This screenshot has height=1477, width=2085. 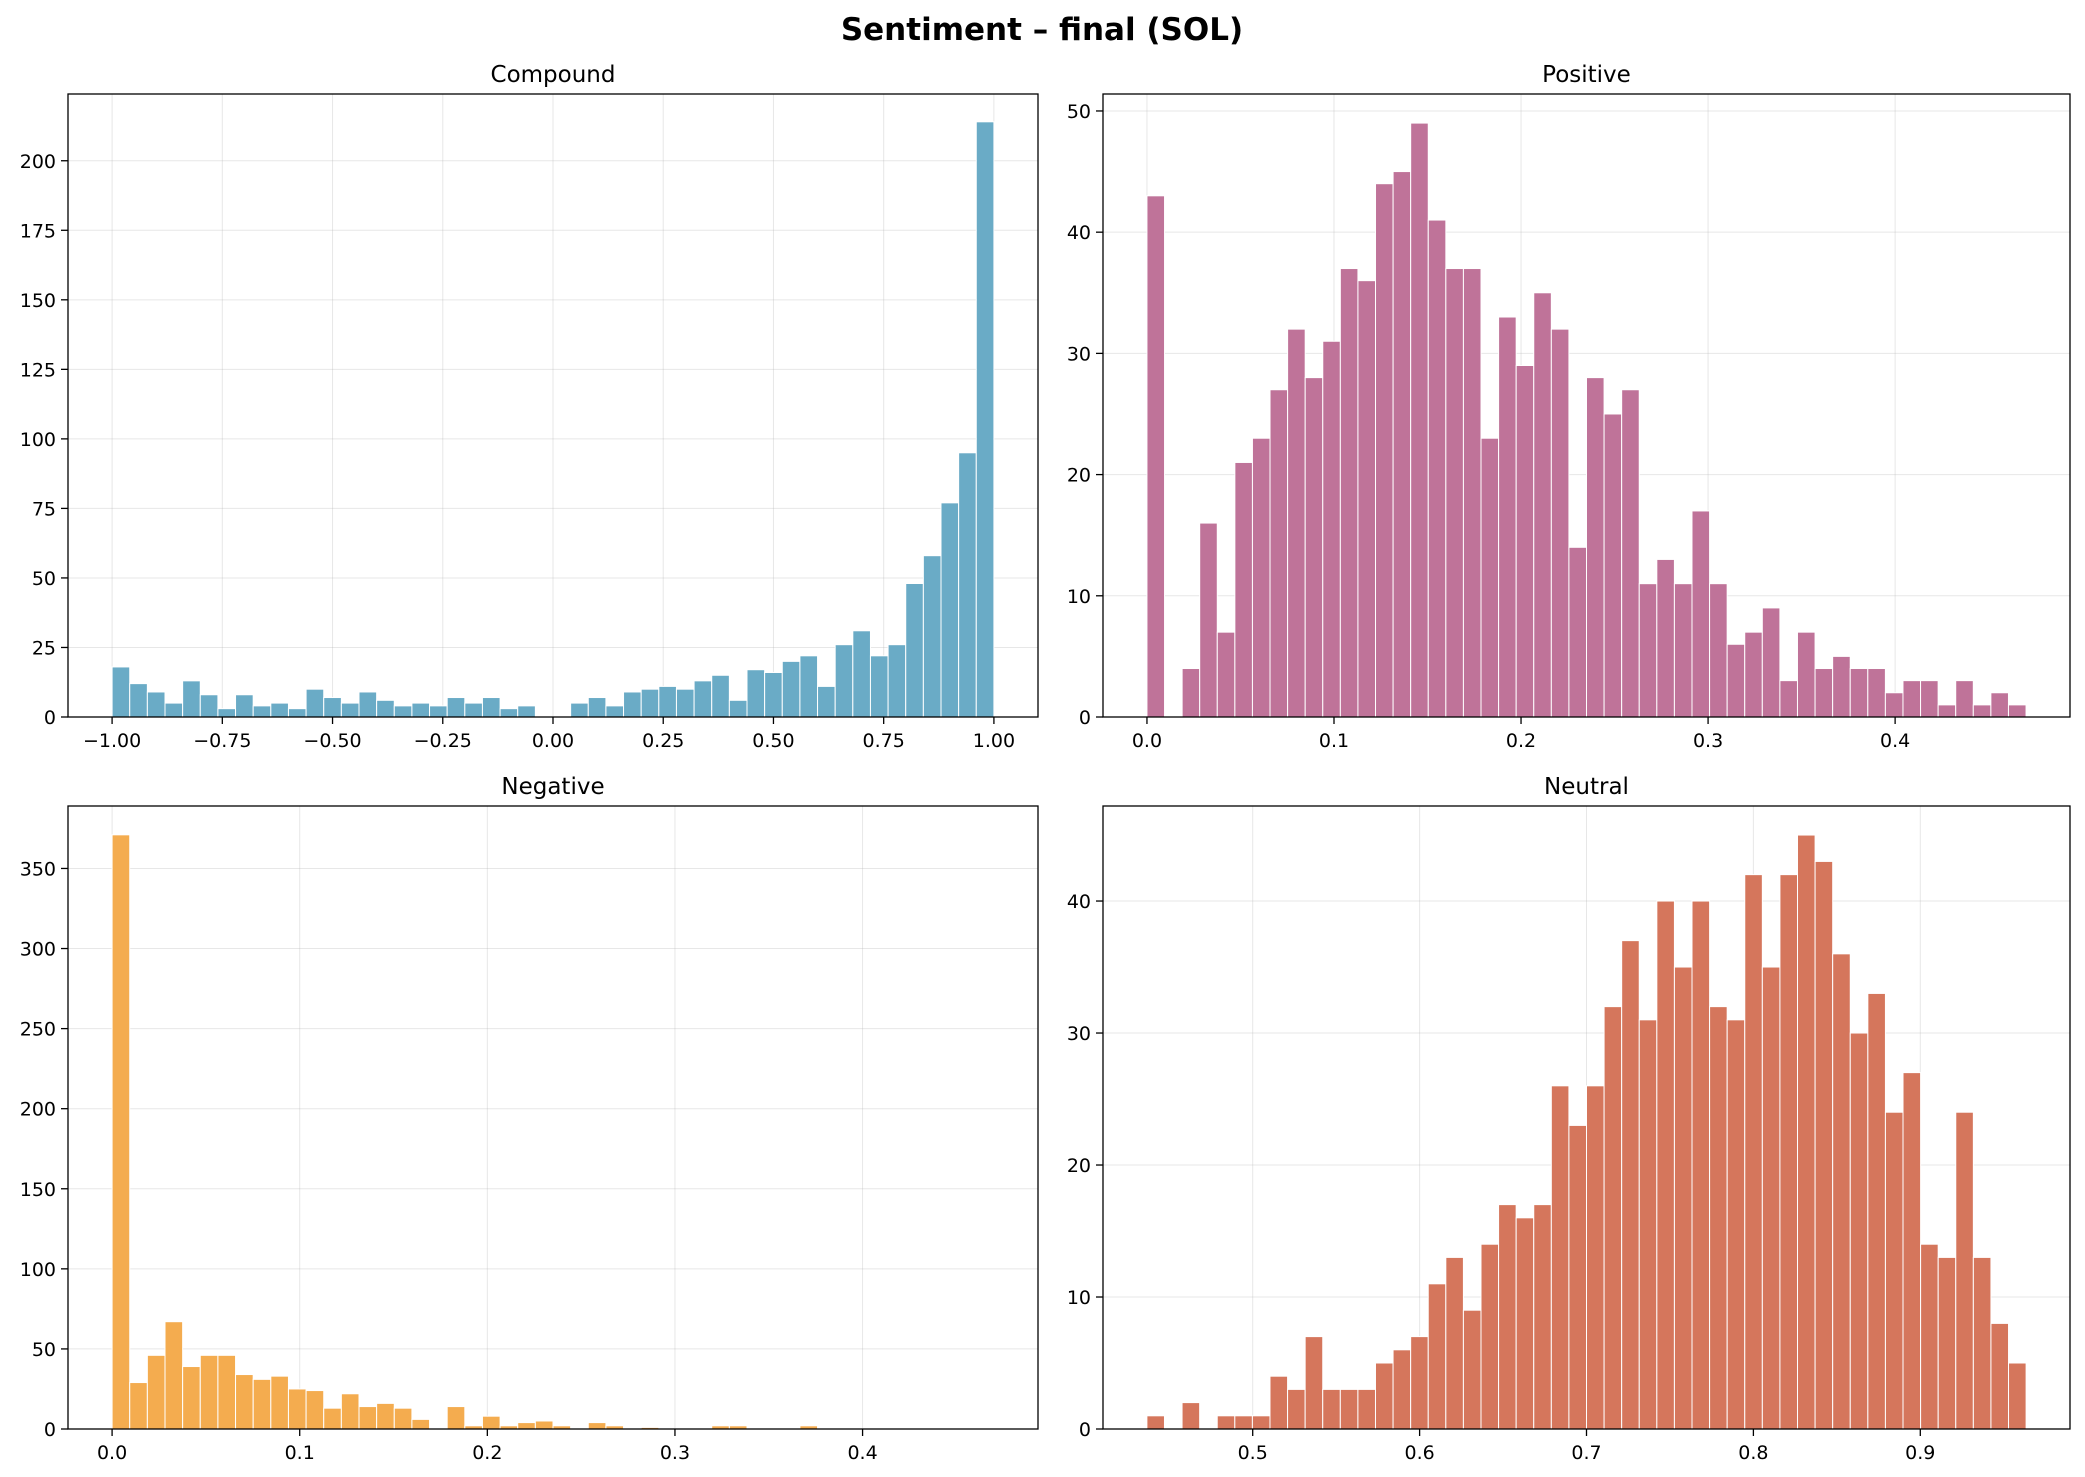 What do you see at coordinates (1521, 741) in the screenshot?
I see `positive-x-tick-label: 0.2` at bounding box center [1521, 741].